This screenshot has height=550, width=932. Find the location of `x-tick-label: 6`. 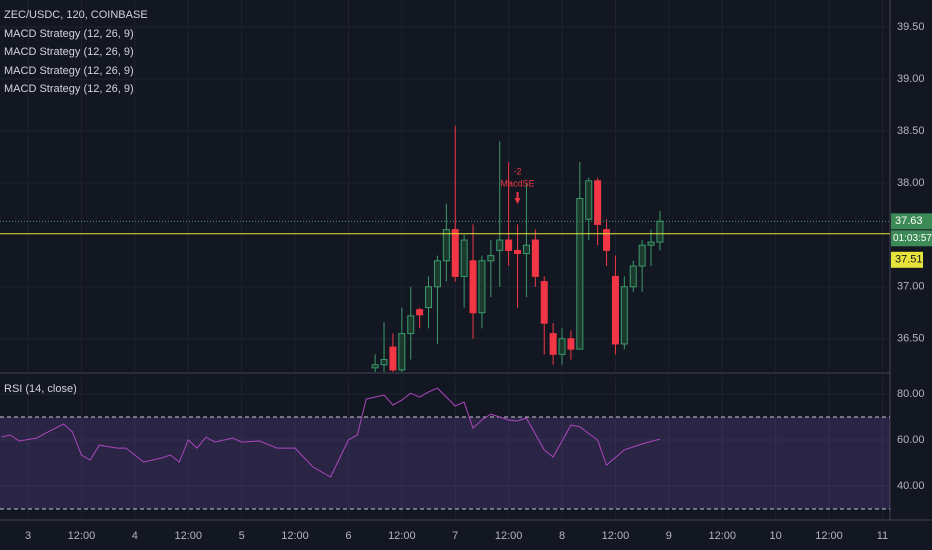

x-tick-label: 6 is located at coordinates (348, 536).